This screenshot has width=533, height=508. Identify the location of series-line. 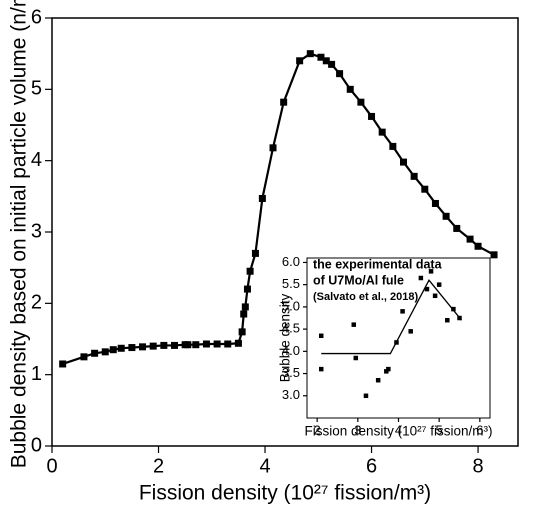
(392, 317).